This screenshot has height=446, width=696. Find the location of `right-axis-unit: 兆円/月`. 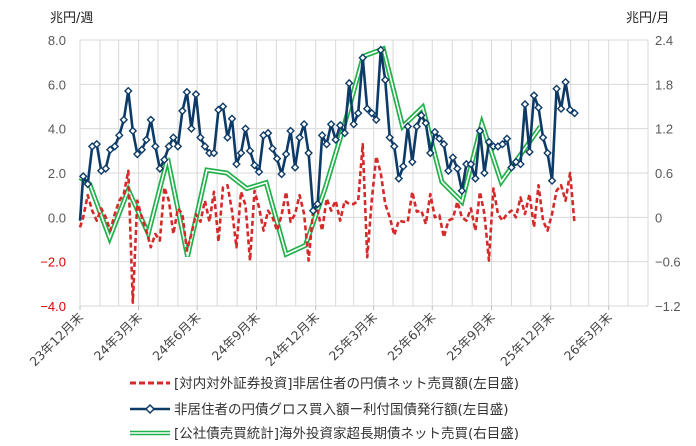

right-axis-unit: 兆円/月 is located at coordinates (647, 18).